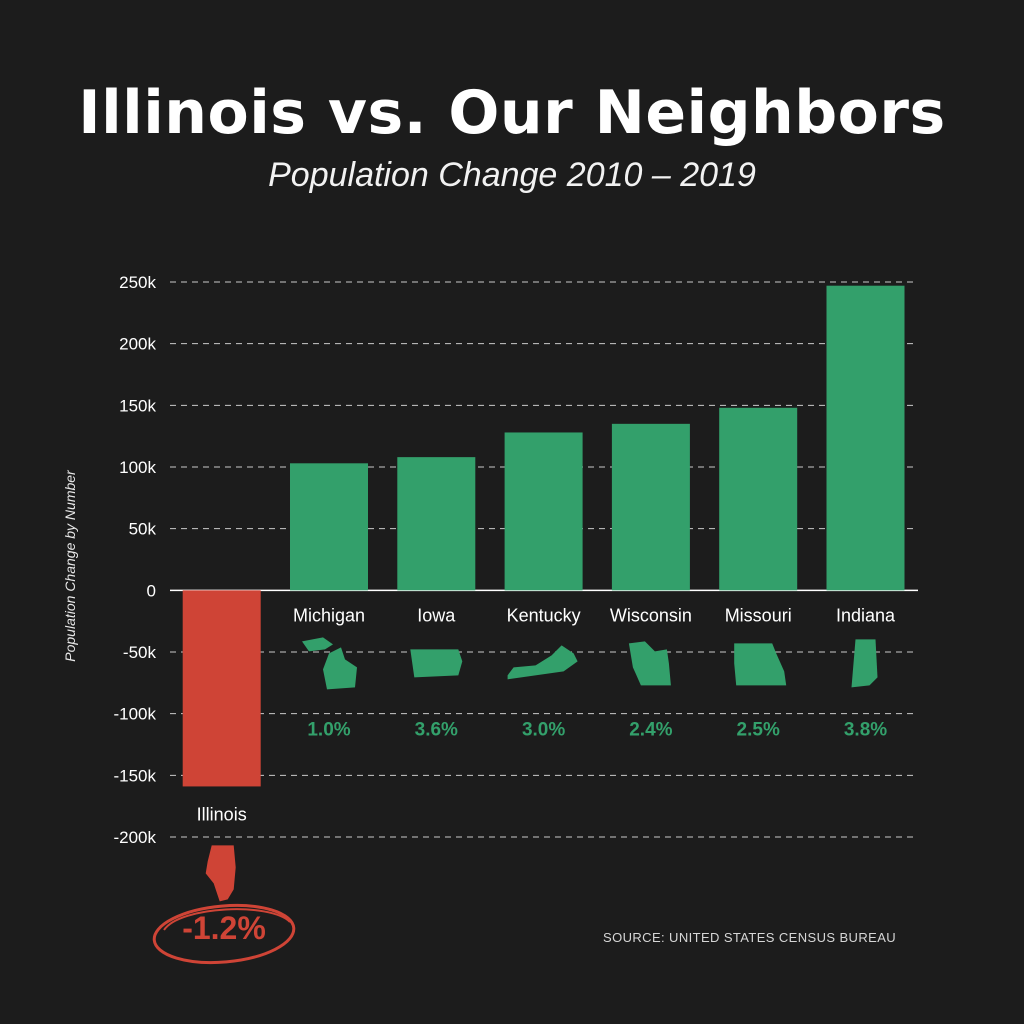 The height and width of the screenshot is (1024, 1024). I want to click on missouri-state-icon, so click(760, 664).